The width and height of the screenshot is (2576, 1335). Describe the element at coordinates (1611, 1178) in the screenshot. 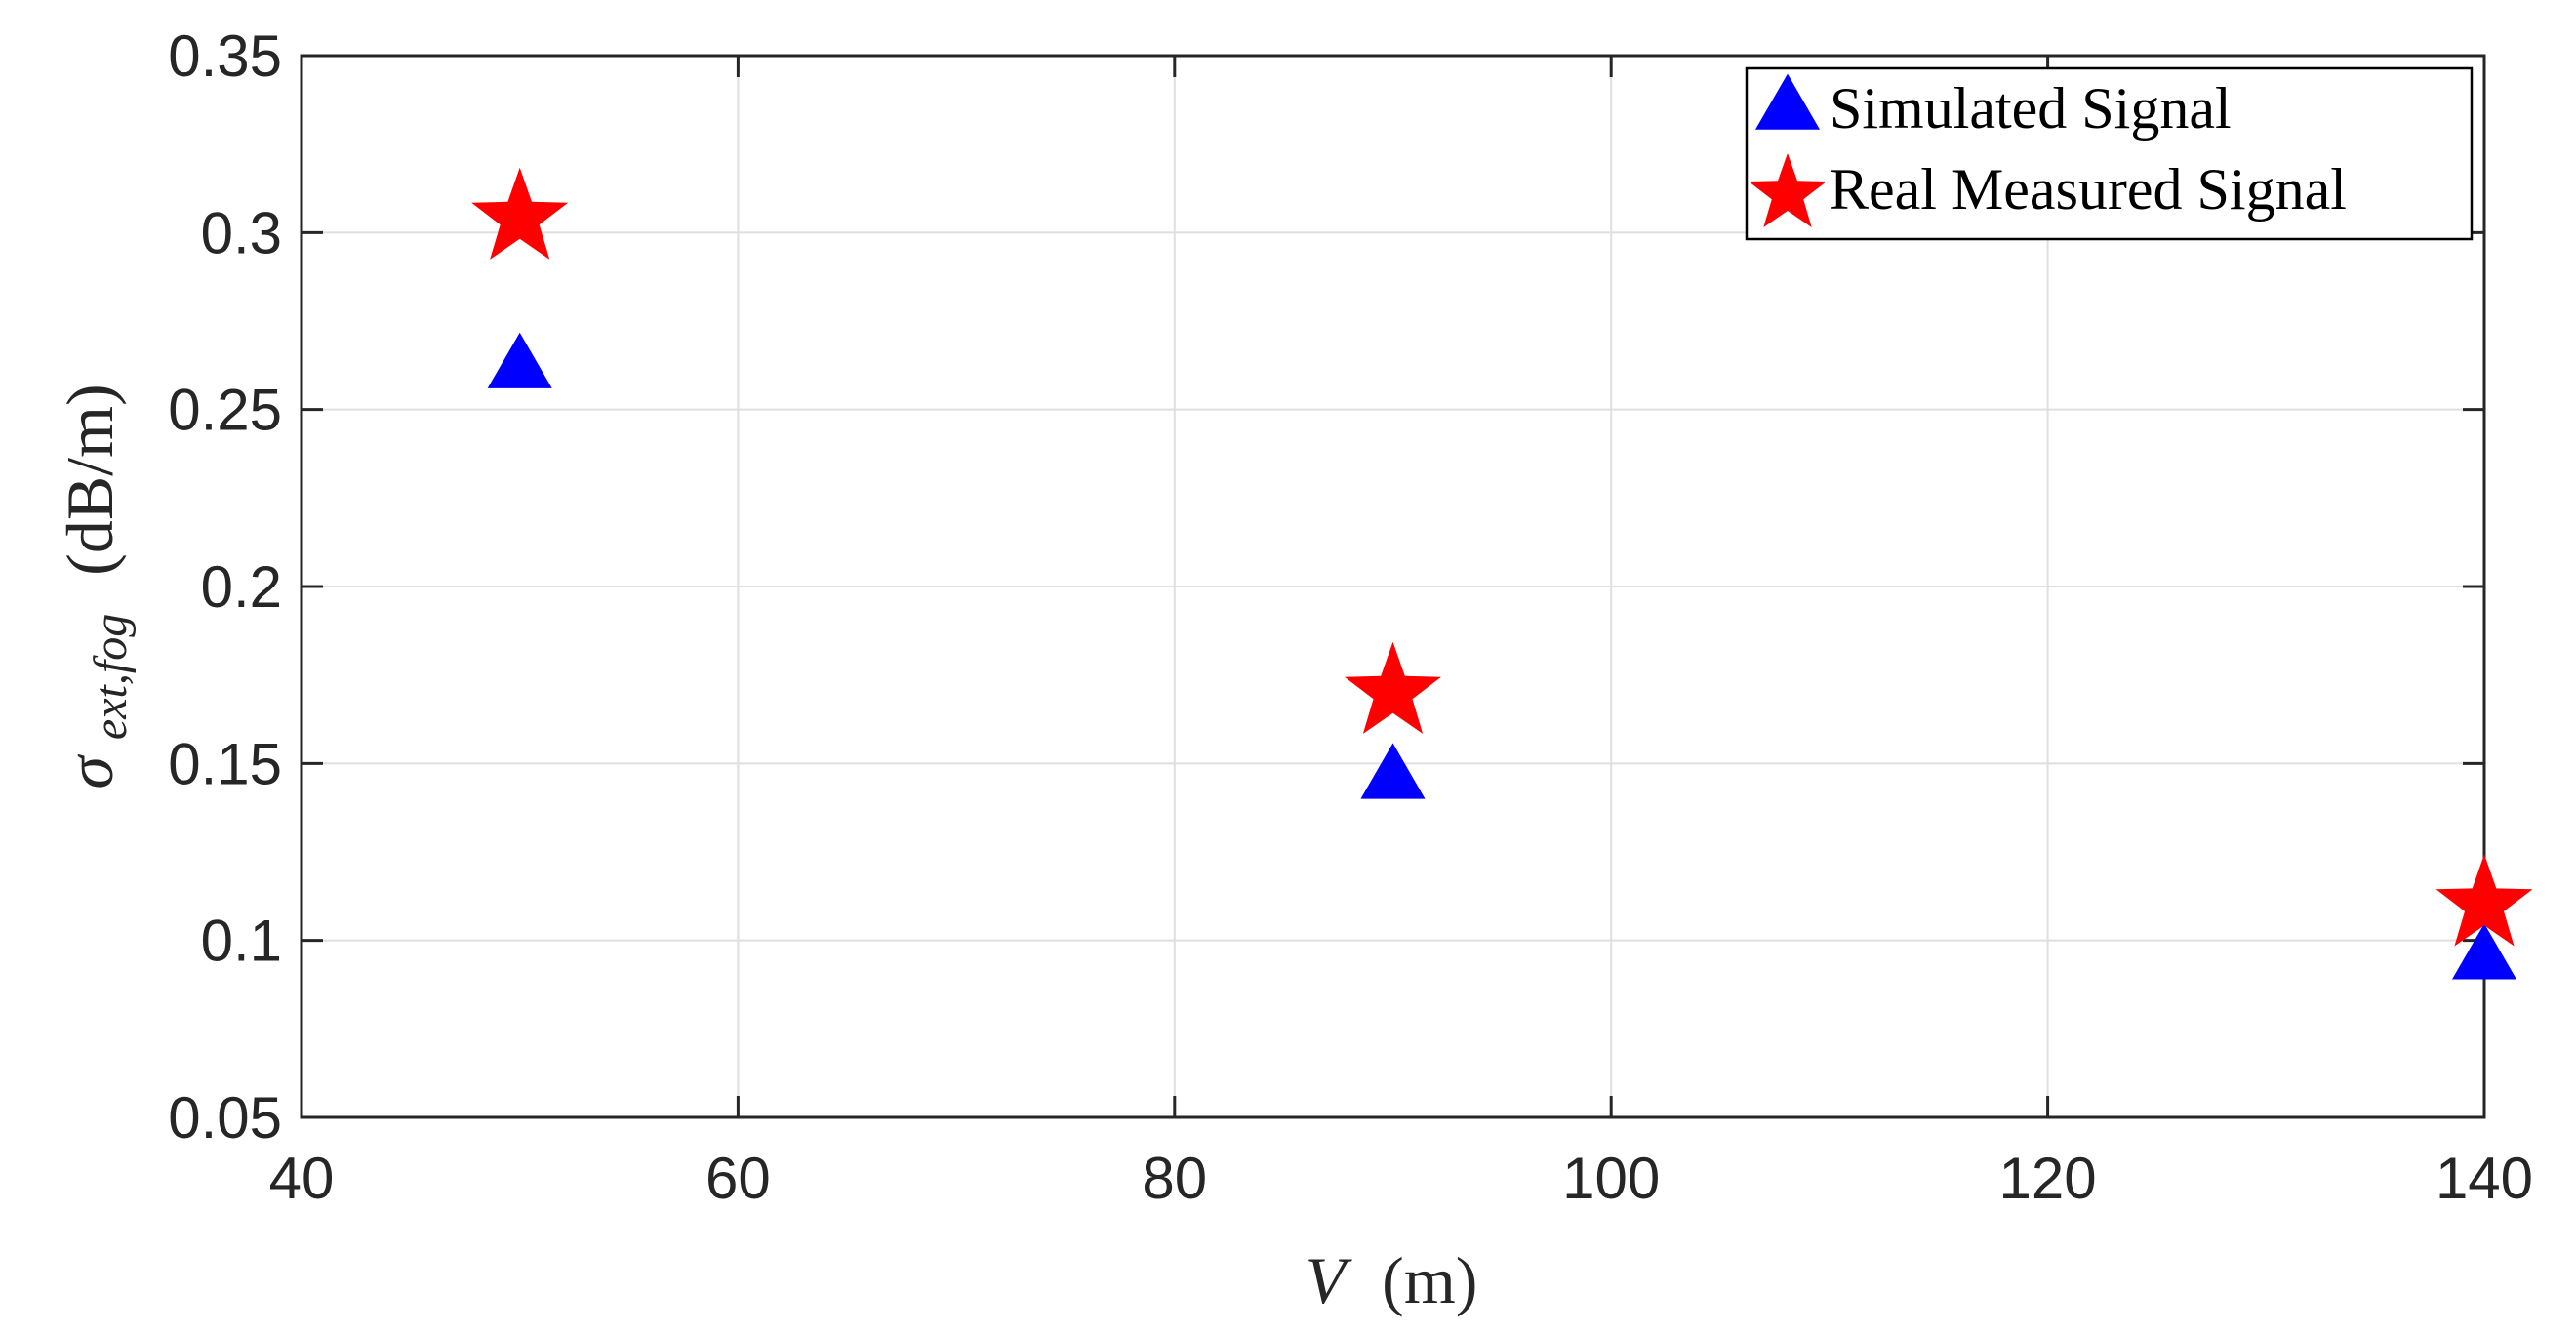

I see `x-tick-label: 100` at that location.